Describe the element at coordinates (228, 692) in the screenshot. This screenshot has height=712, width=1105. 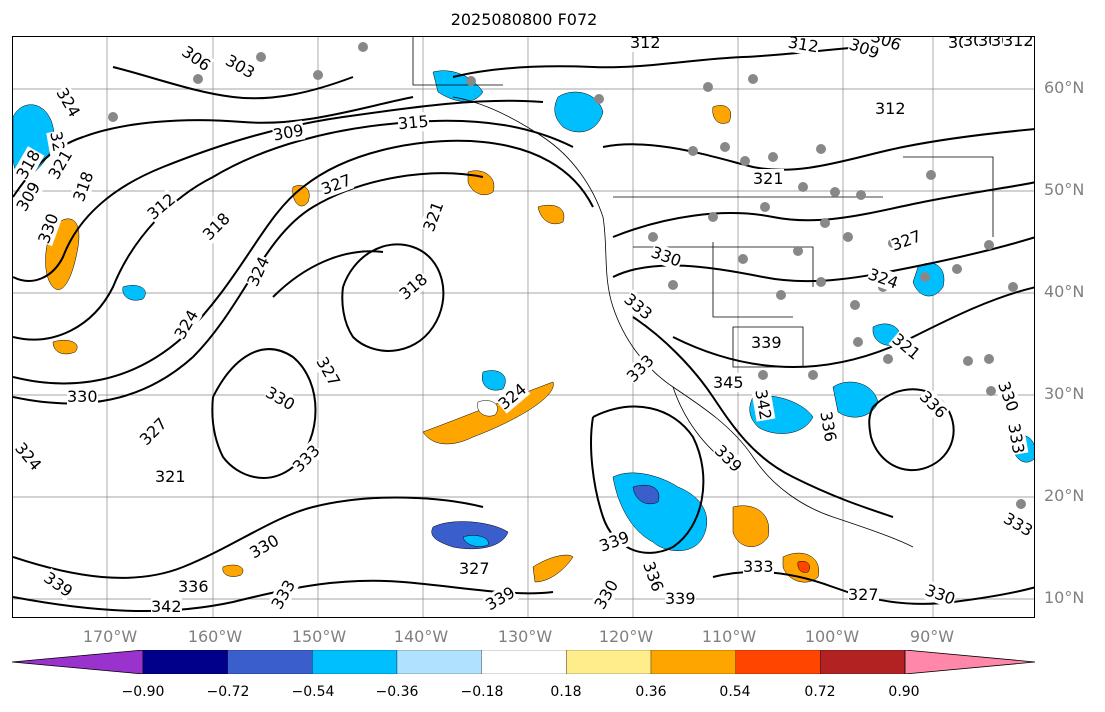
I see `colorbar-tick-label: −0.72` at that location.